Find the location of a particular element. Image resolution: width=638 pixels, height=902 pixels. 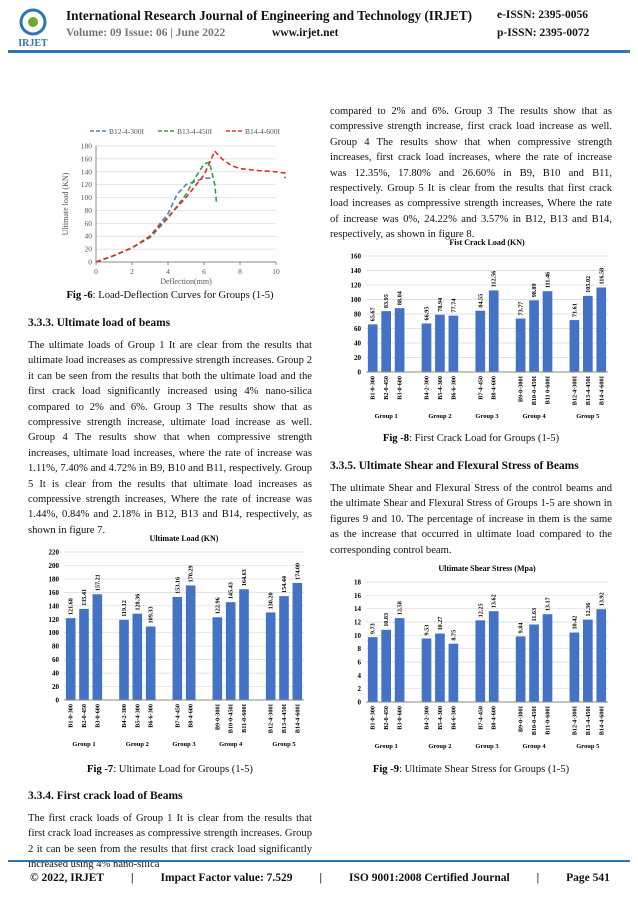

x-tick-label: B9-0-300I is located at coordinates (521, 388).